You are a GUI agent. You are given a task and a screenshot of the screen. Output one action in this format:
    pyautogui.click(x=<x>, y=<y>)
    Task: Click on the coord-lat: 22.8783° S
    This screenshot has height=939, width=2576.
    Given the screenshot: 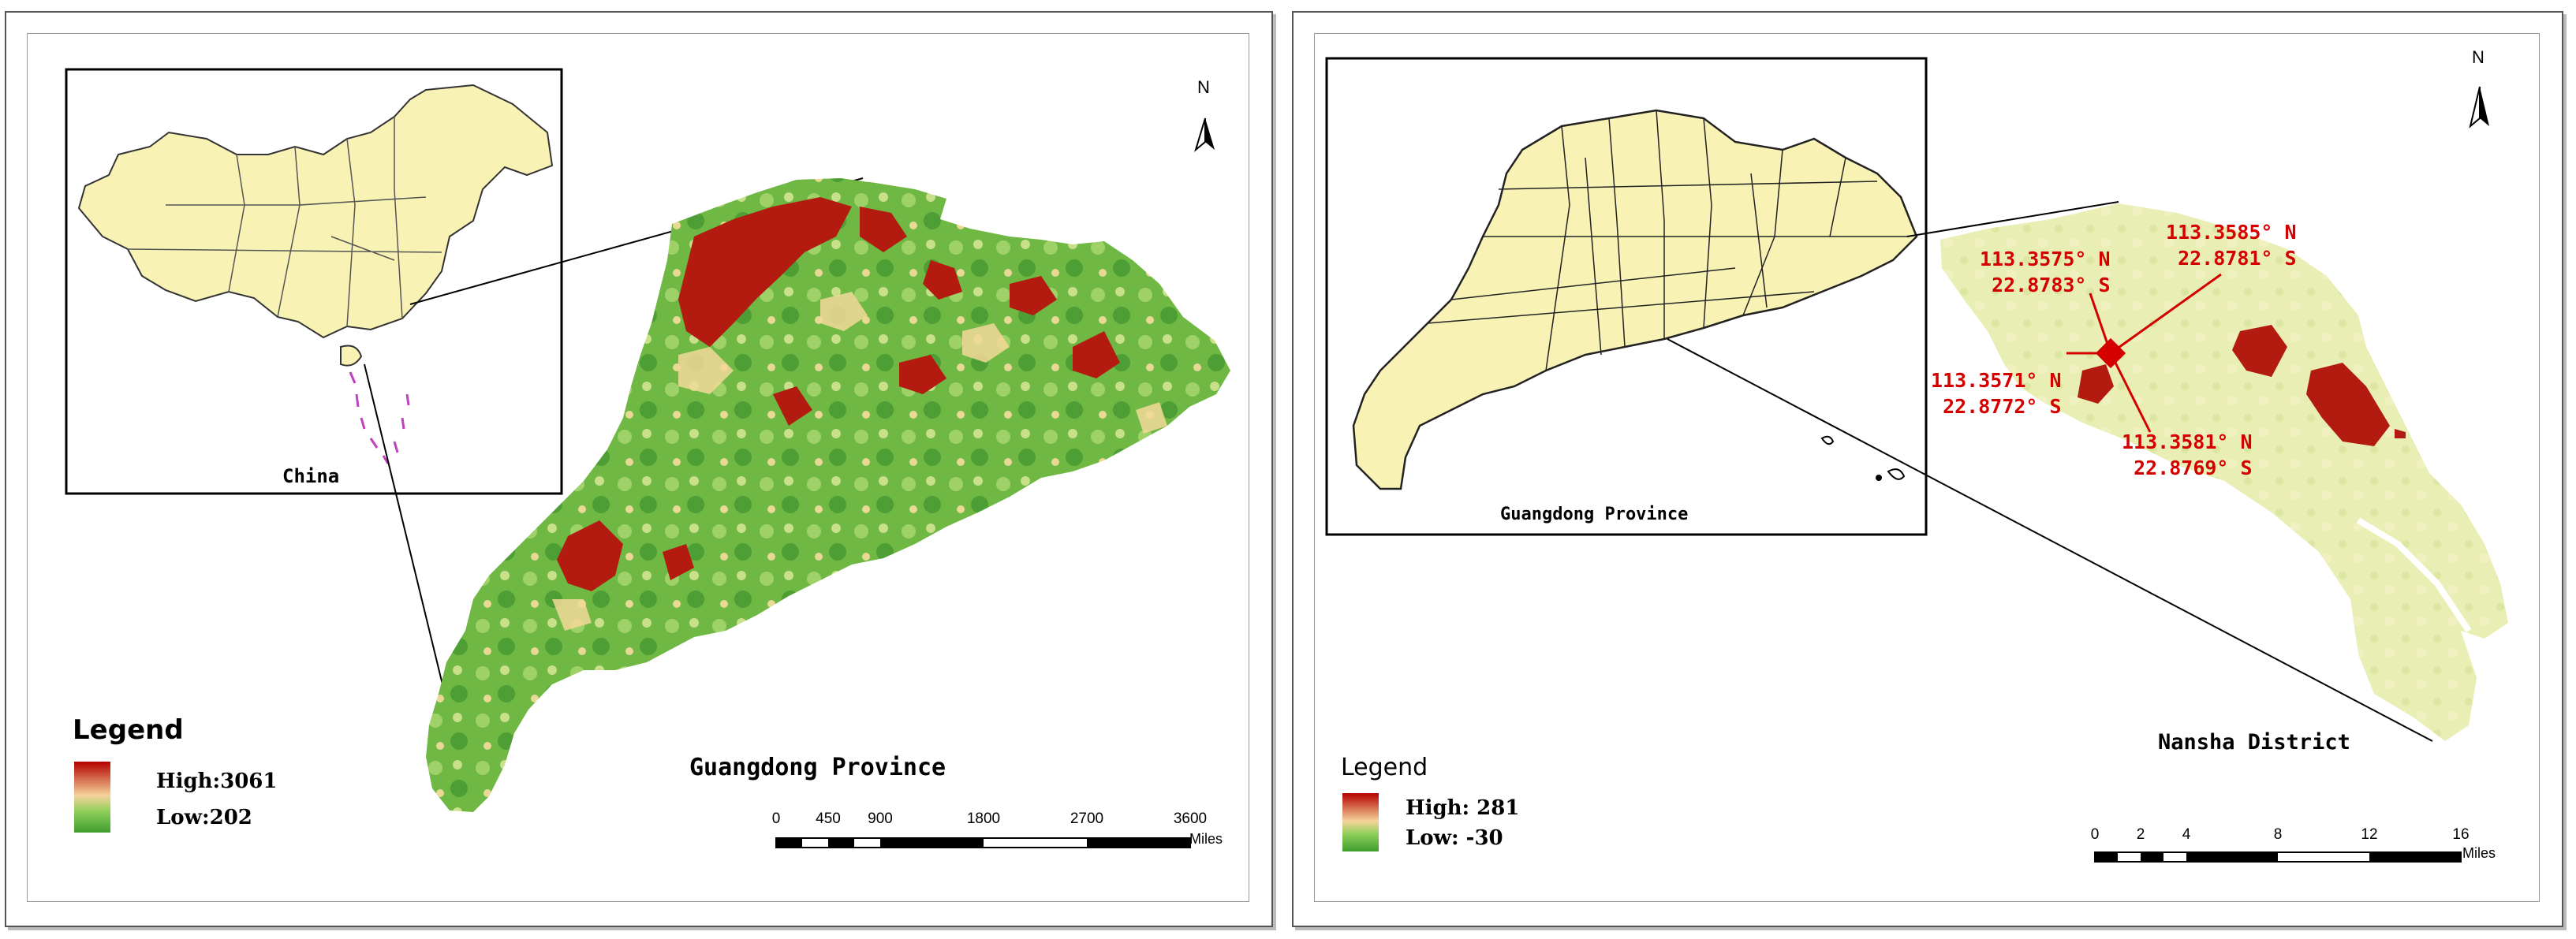 What is the action you would take?
    pyautogui.click(x=2051, y=285)
    